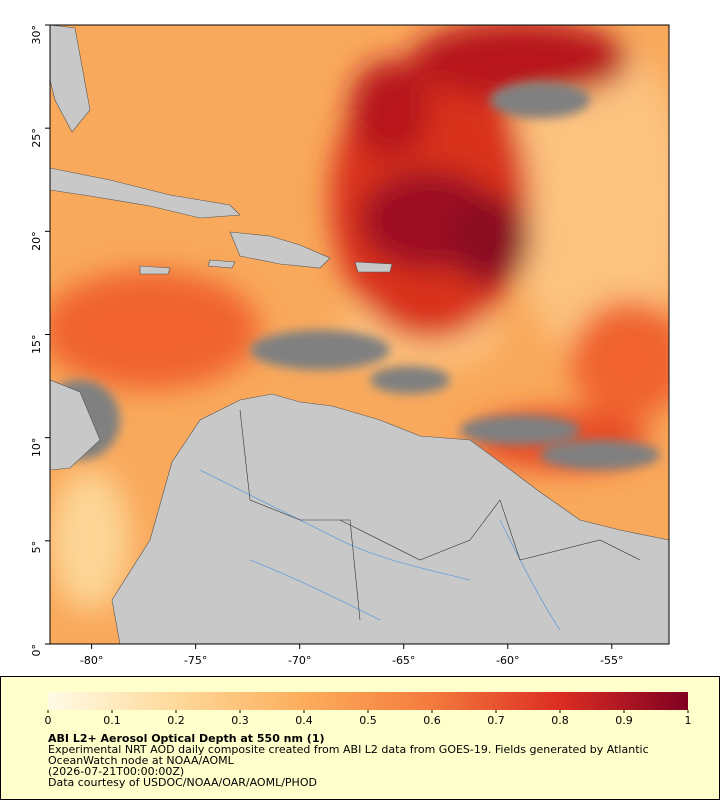 The width and height of the screenshot is (720, 804). I want to click on y-tick-label: 20°, so click(36, 241).